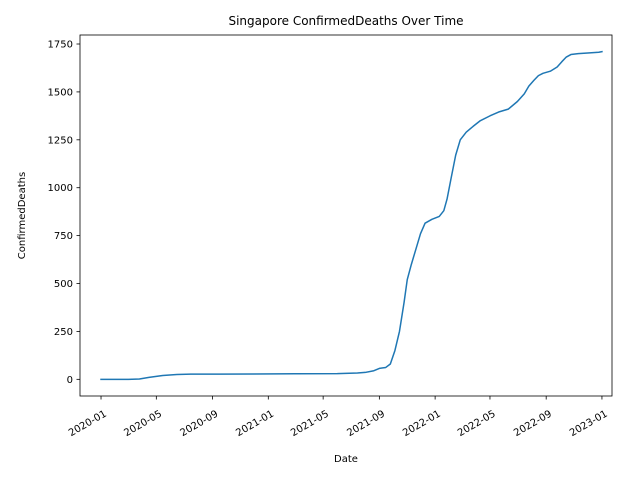 This screenshot has width=640, height=480. I want to click on y-tick-label: 500, so click(63, 284).